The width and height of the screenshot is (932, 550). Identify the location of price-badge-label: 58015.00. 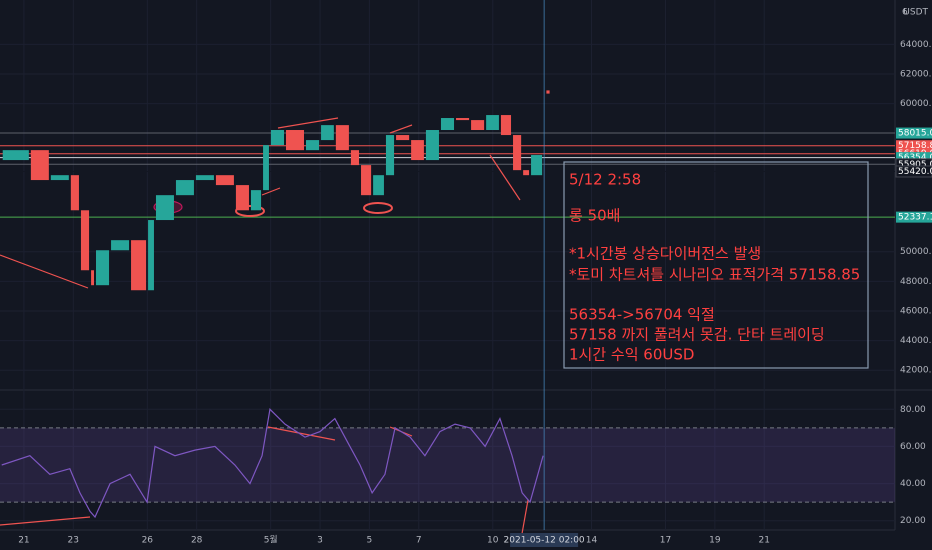
(915, 134).